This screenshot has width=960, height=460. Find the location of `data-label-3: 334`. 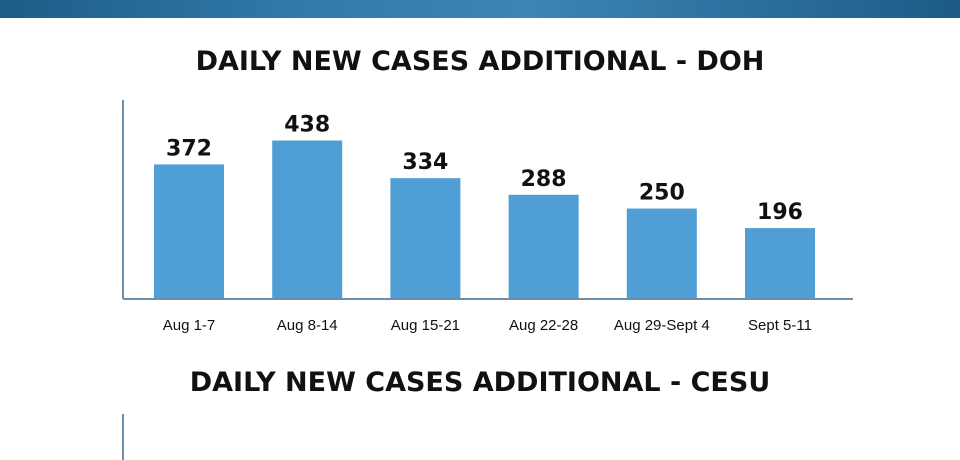

data-label-3: 334 is located at coordinates (425, 162).